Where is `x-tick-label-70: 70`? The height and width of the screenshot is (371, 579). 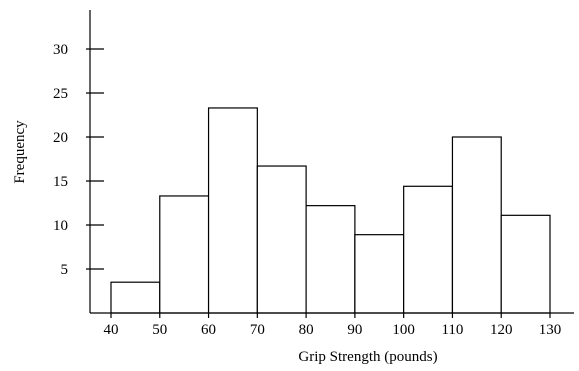
x-tick-label-70: 70 is located at coordinates (257, 330).